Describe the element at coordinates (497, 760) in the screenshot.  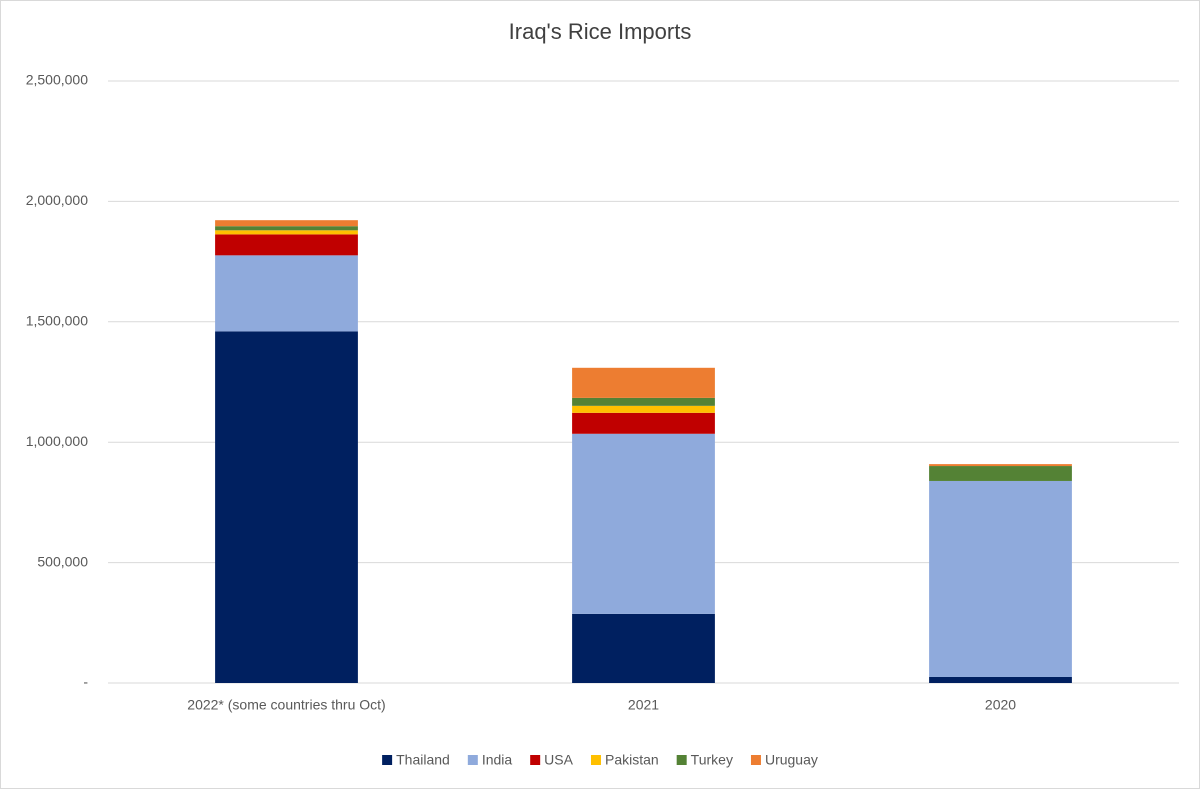
I see `legend-label: India` at that location.